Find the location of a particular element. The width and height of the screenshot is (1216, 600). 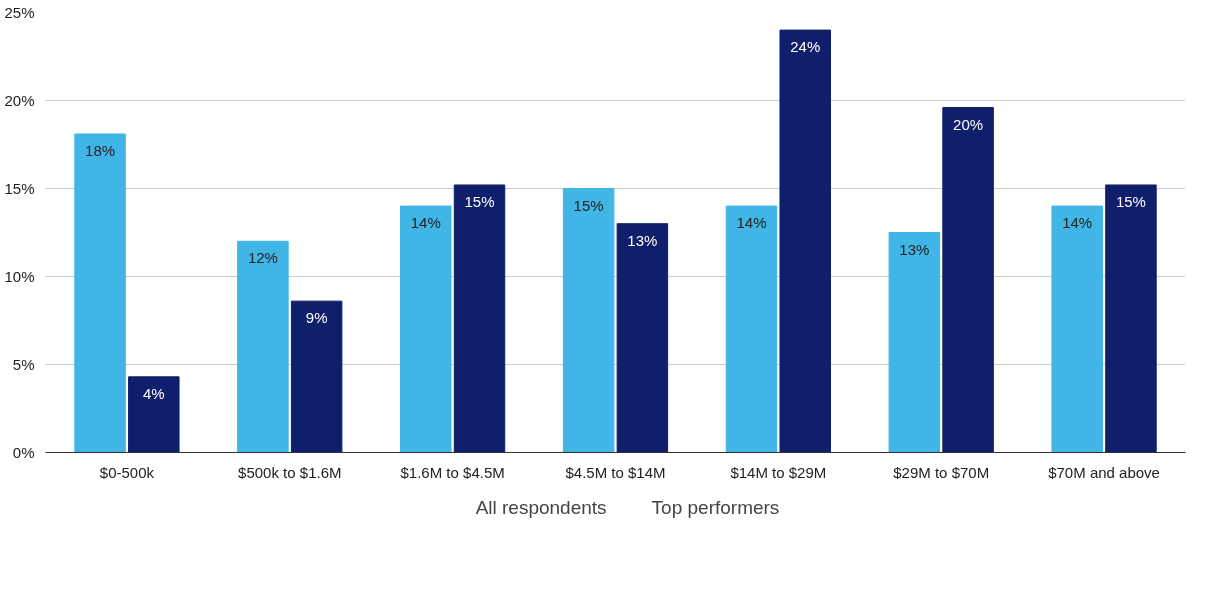

y-tick-label: 10% is located at coordinates (19, 276).